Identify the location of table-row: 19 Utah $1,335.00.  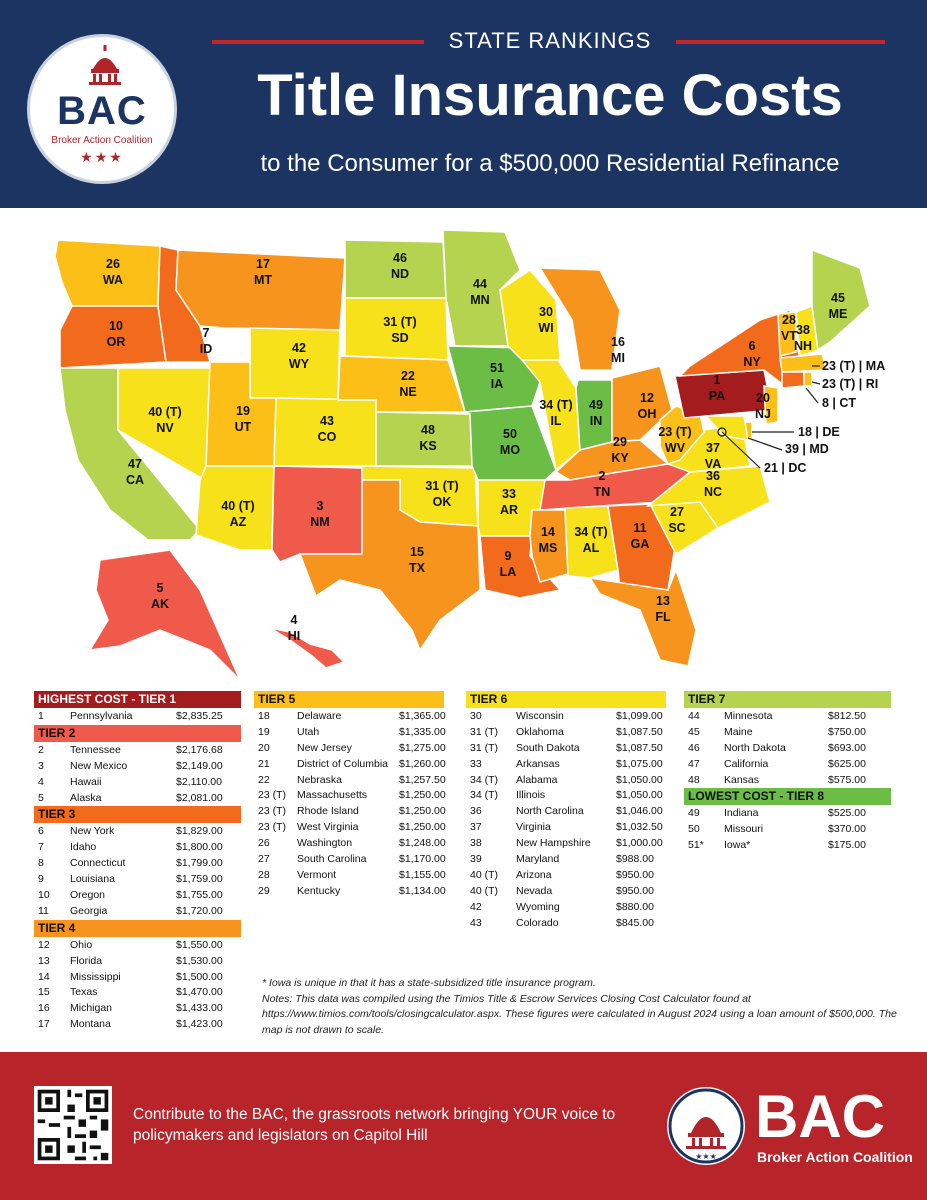
(350, 733).